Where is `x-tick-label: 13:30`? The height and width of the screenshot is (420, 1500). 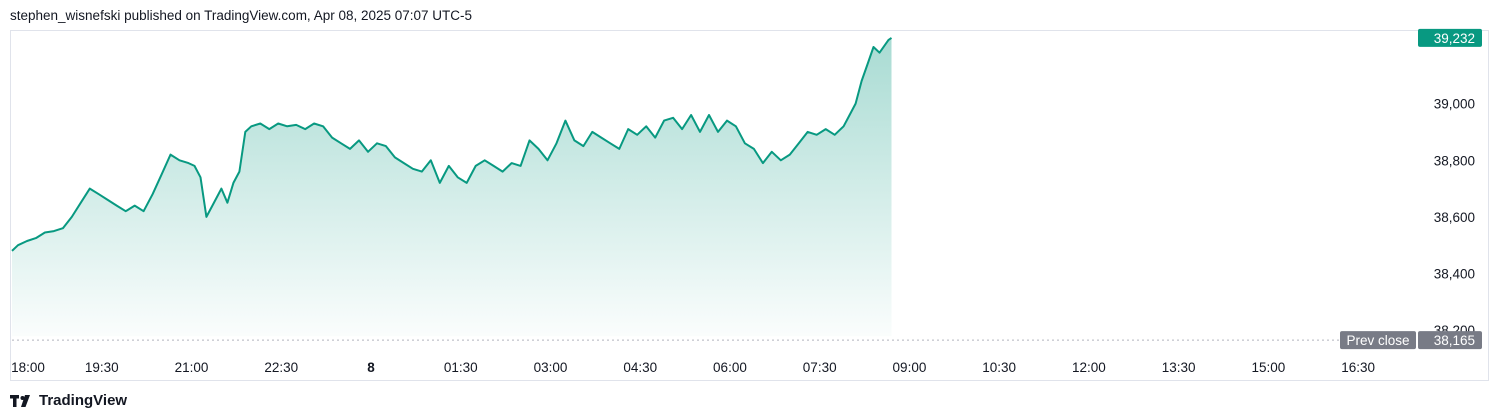 x-tick-label: 13:30 is located at coordinates (1179, 367).